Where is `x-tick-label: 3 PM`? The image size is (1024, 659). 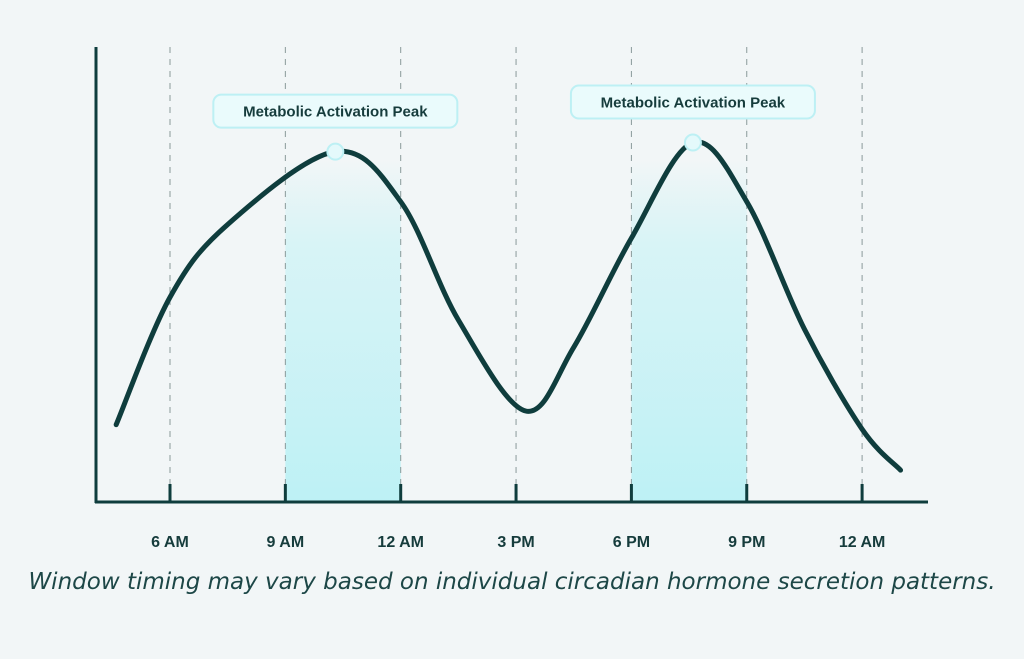
x-tick-label: 3 PM is located at coordinates (515, 542).